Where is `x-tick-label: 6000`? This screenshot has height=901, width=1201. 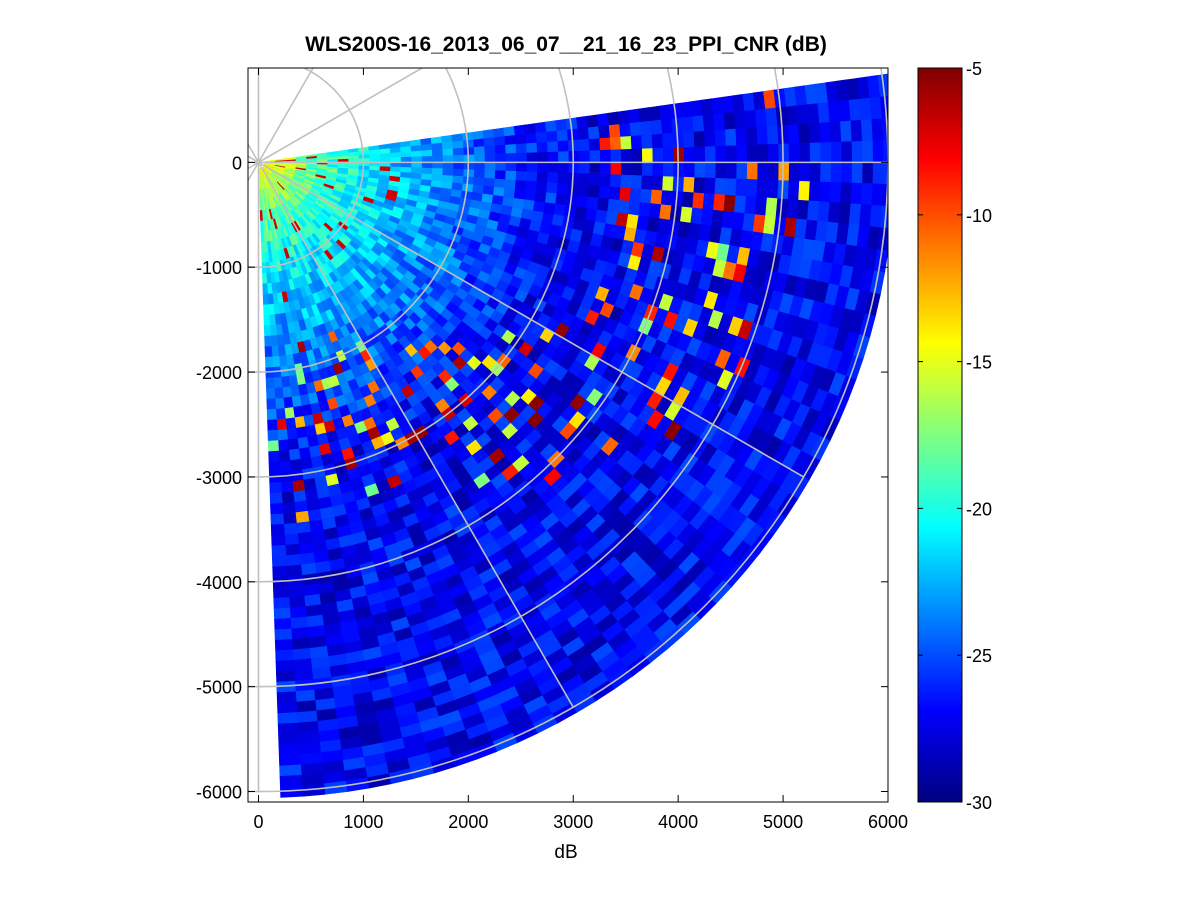
x-tick-label: 6000 is located at coordinates (888, 822).